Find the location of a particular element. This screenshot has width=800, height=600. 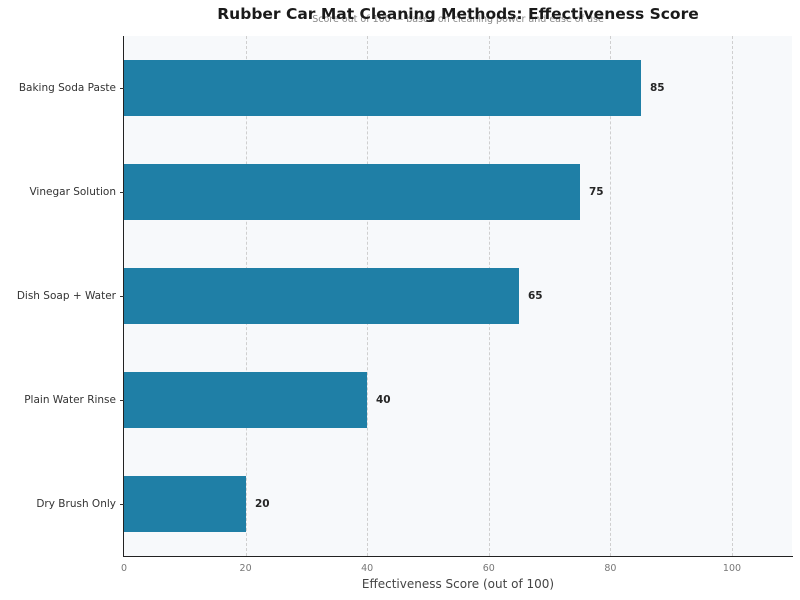

x-tick-label: 100 is located at coordinates (732, 568).